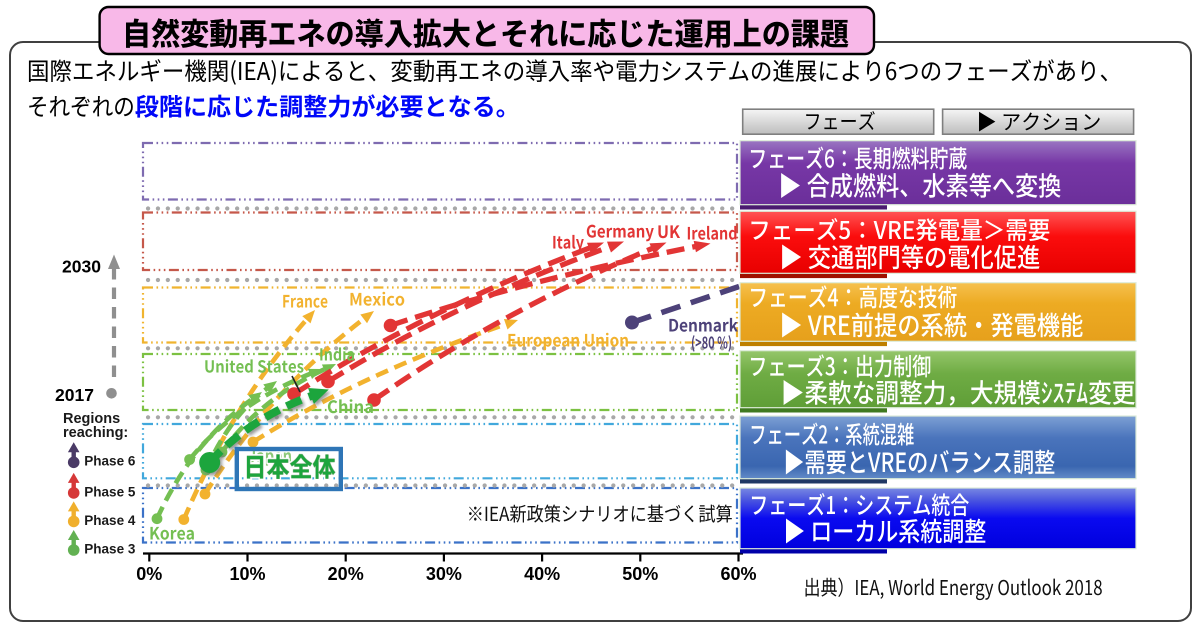  What do you see at coordinates (444, 574) in the screenshot?
I see `svg-text: 30%` at bounding box center [444, 574].